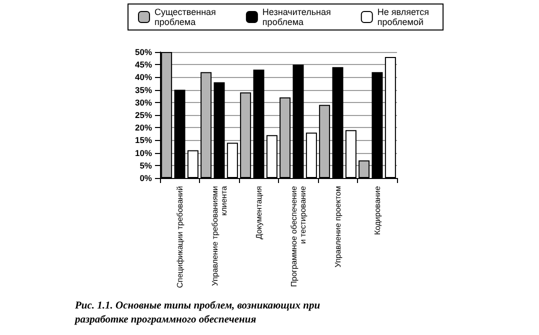  I want to click on y-tick-label: 20%, so click(143, 127).